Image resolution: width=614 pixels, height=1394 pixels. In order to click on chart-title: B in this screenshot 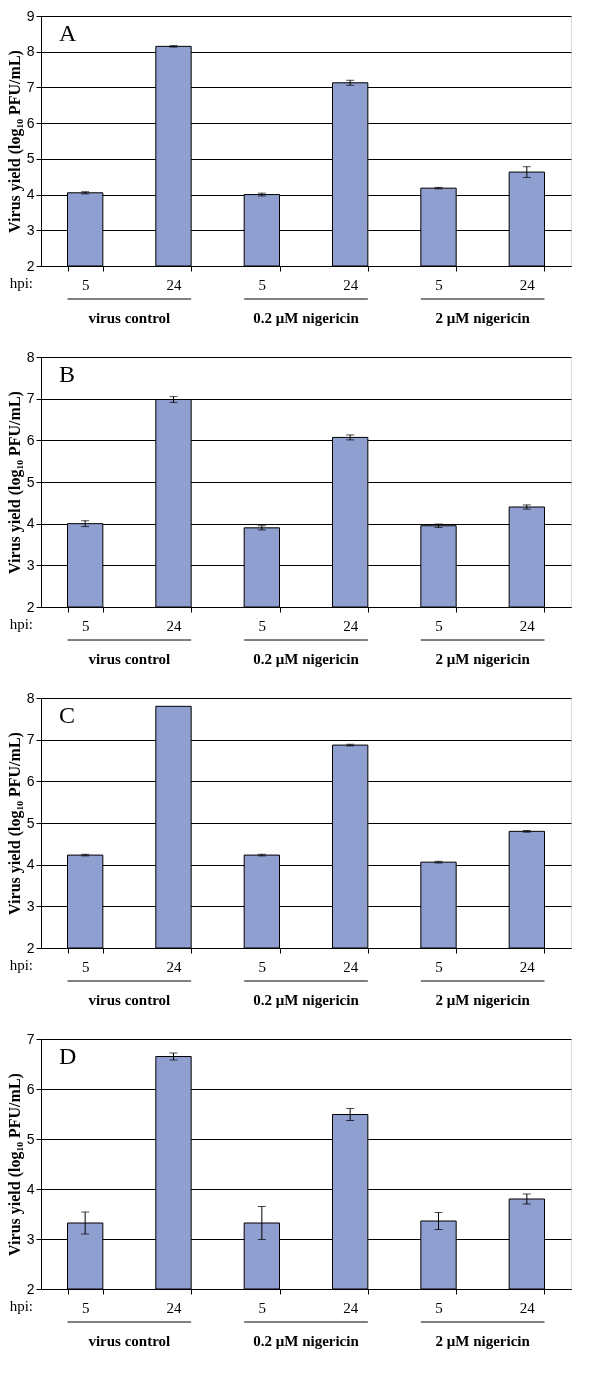, I will do `click(67, 374)`.